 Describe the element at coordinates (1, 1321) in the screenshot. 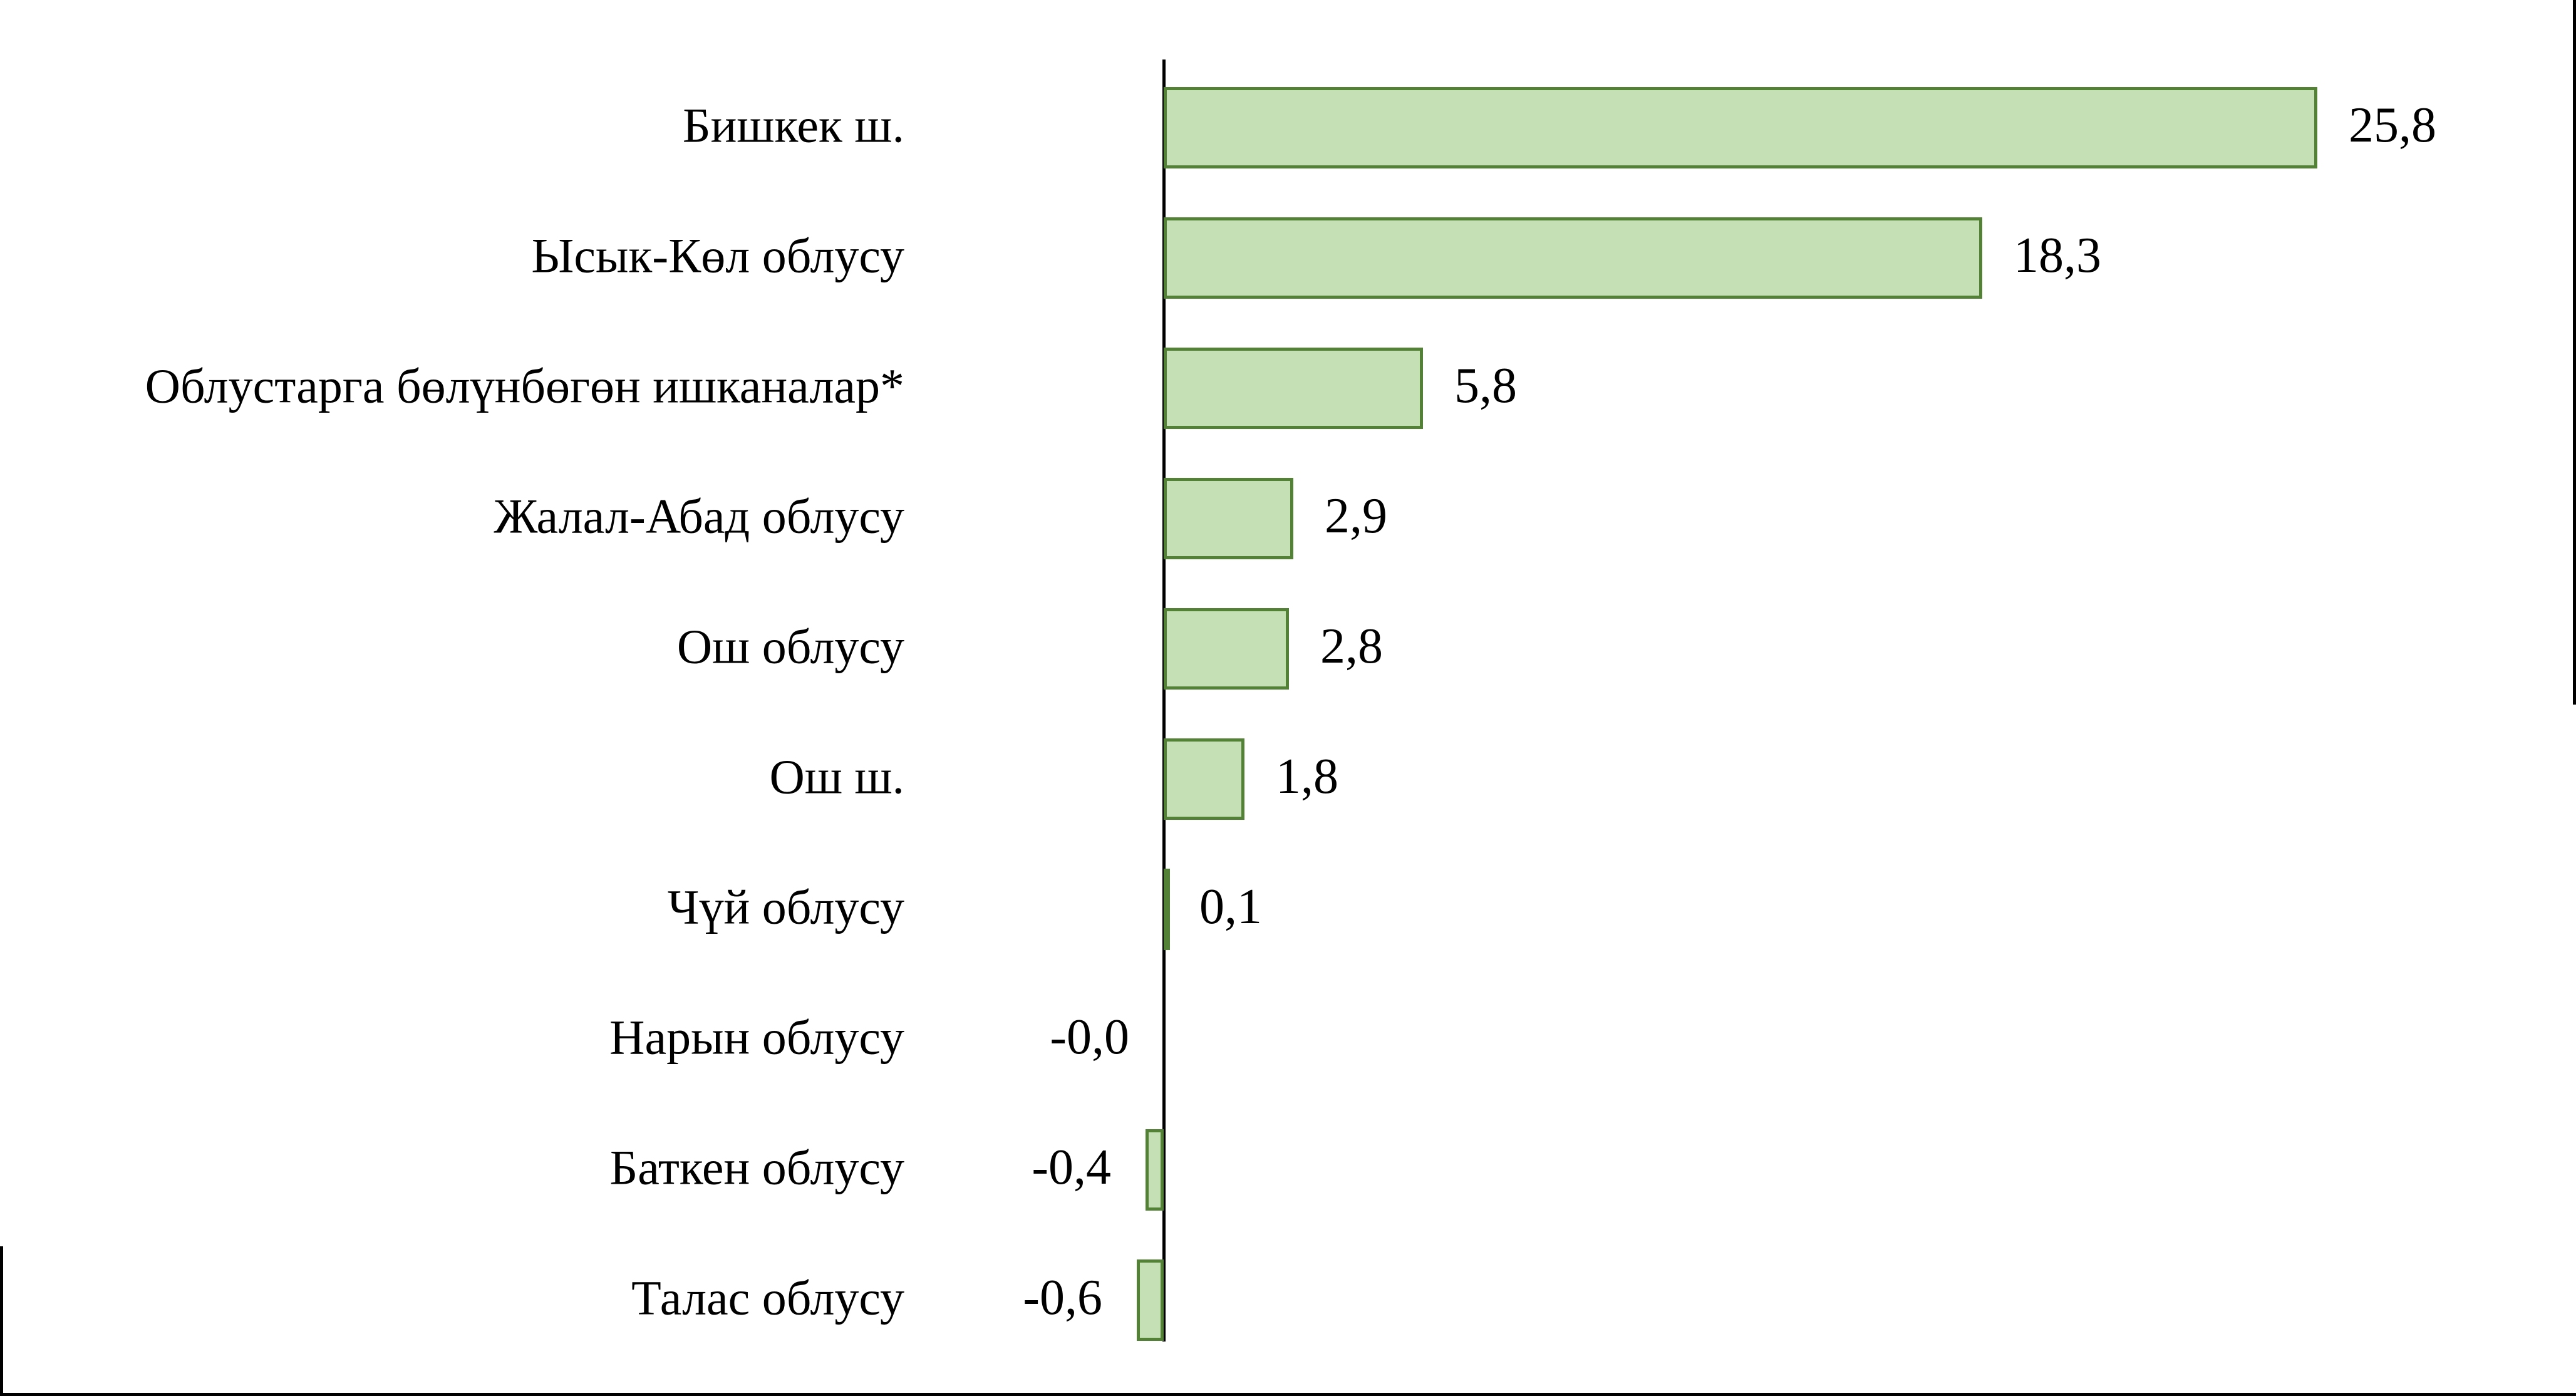

I see `page-edge-line-left` at that location.